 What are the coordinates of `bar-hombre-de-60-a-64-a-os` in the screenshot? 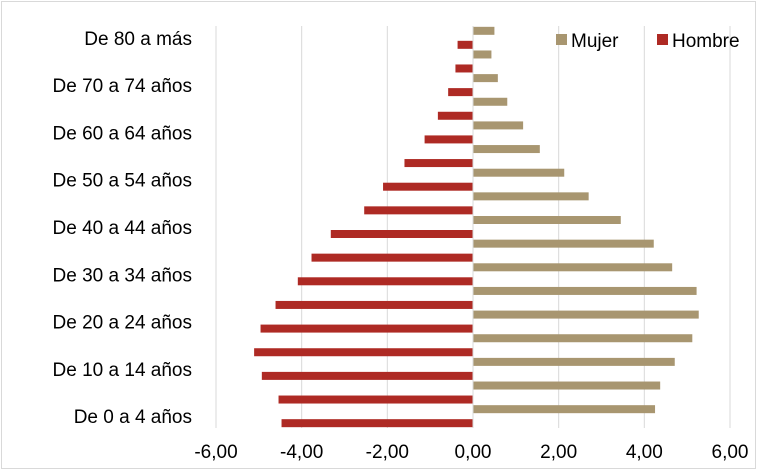 It's located at (448, 139).